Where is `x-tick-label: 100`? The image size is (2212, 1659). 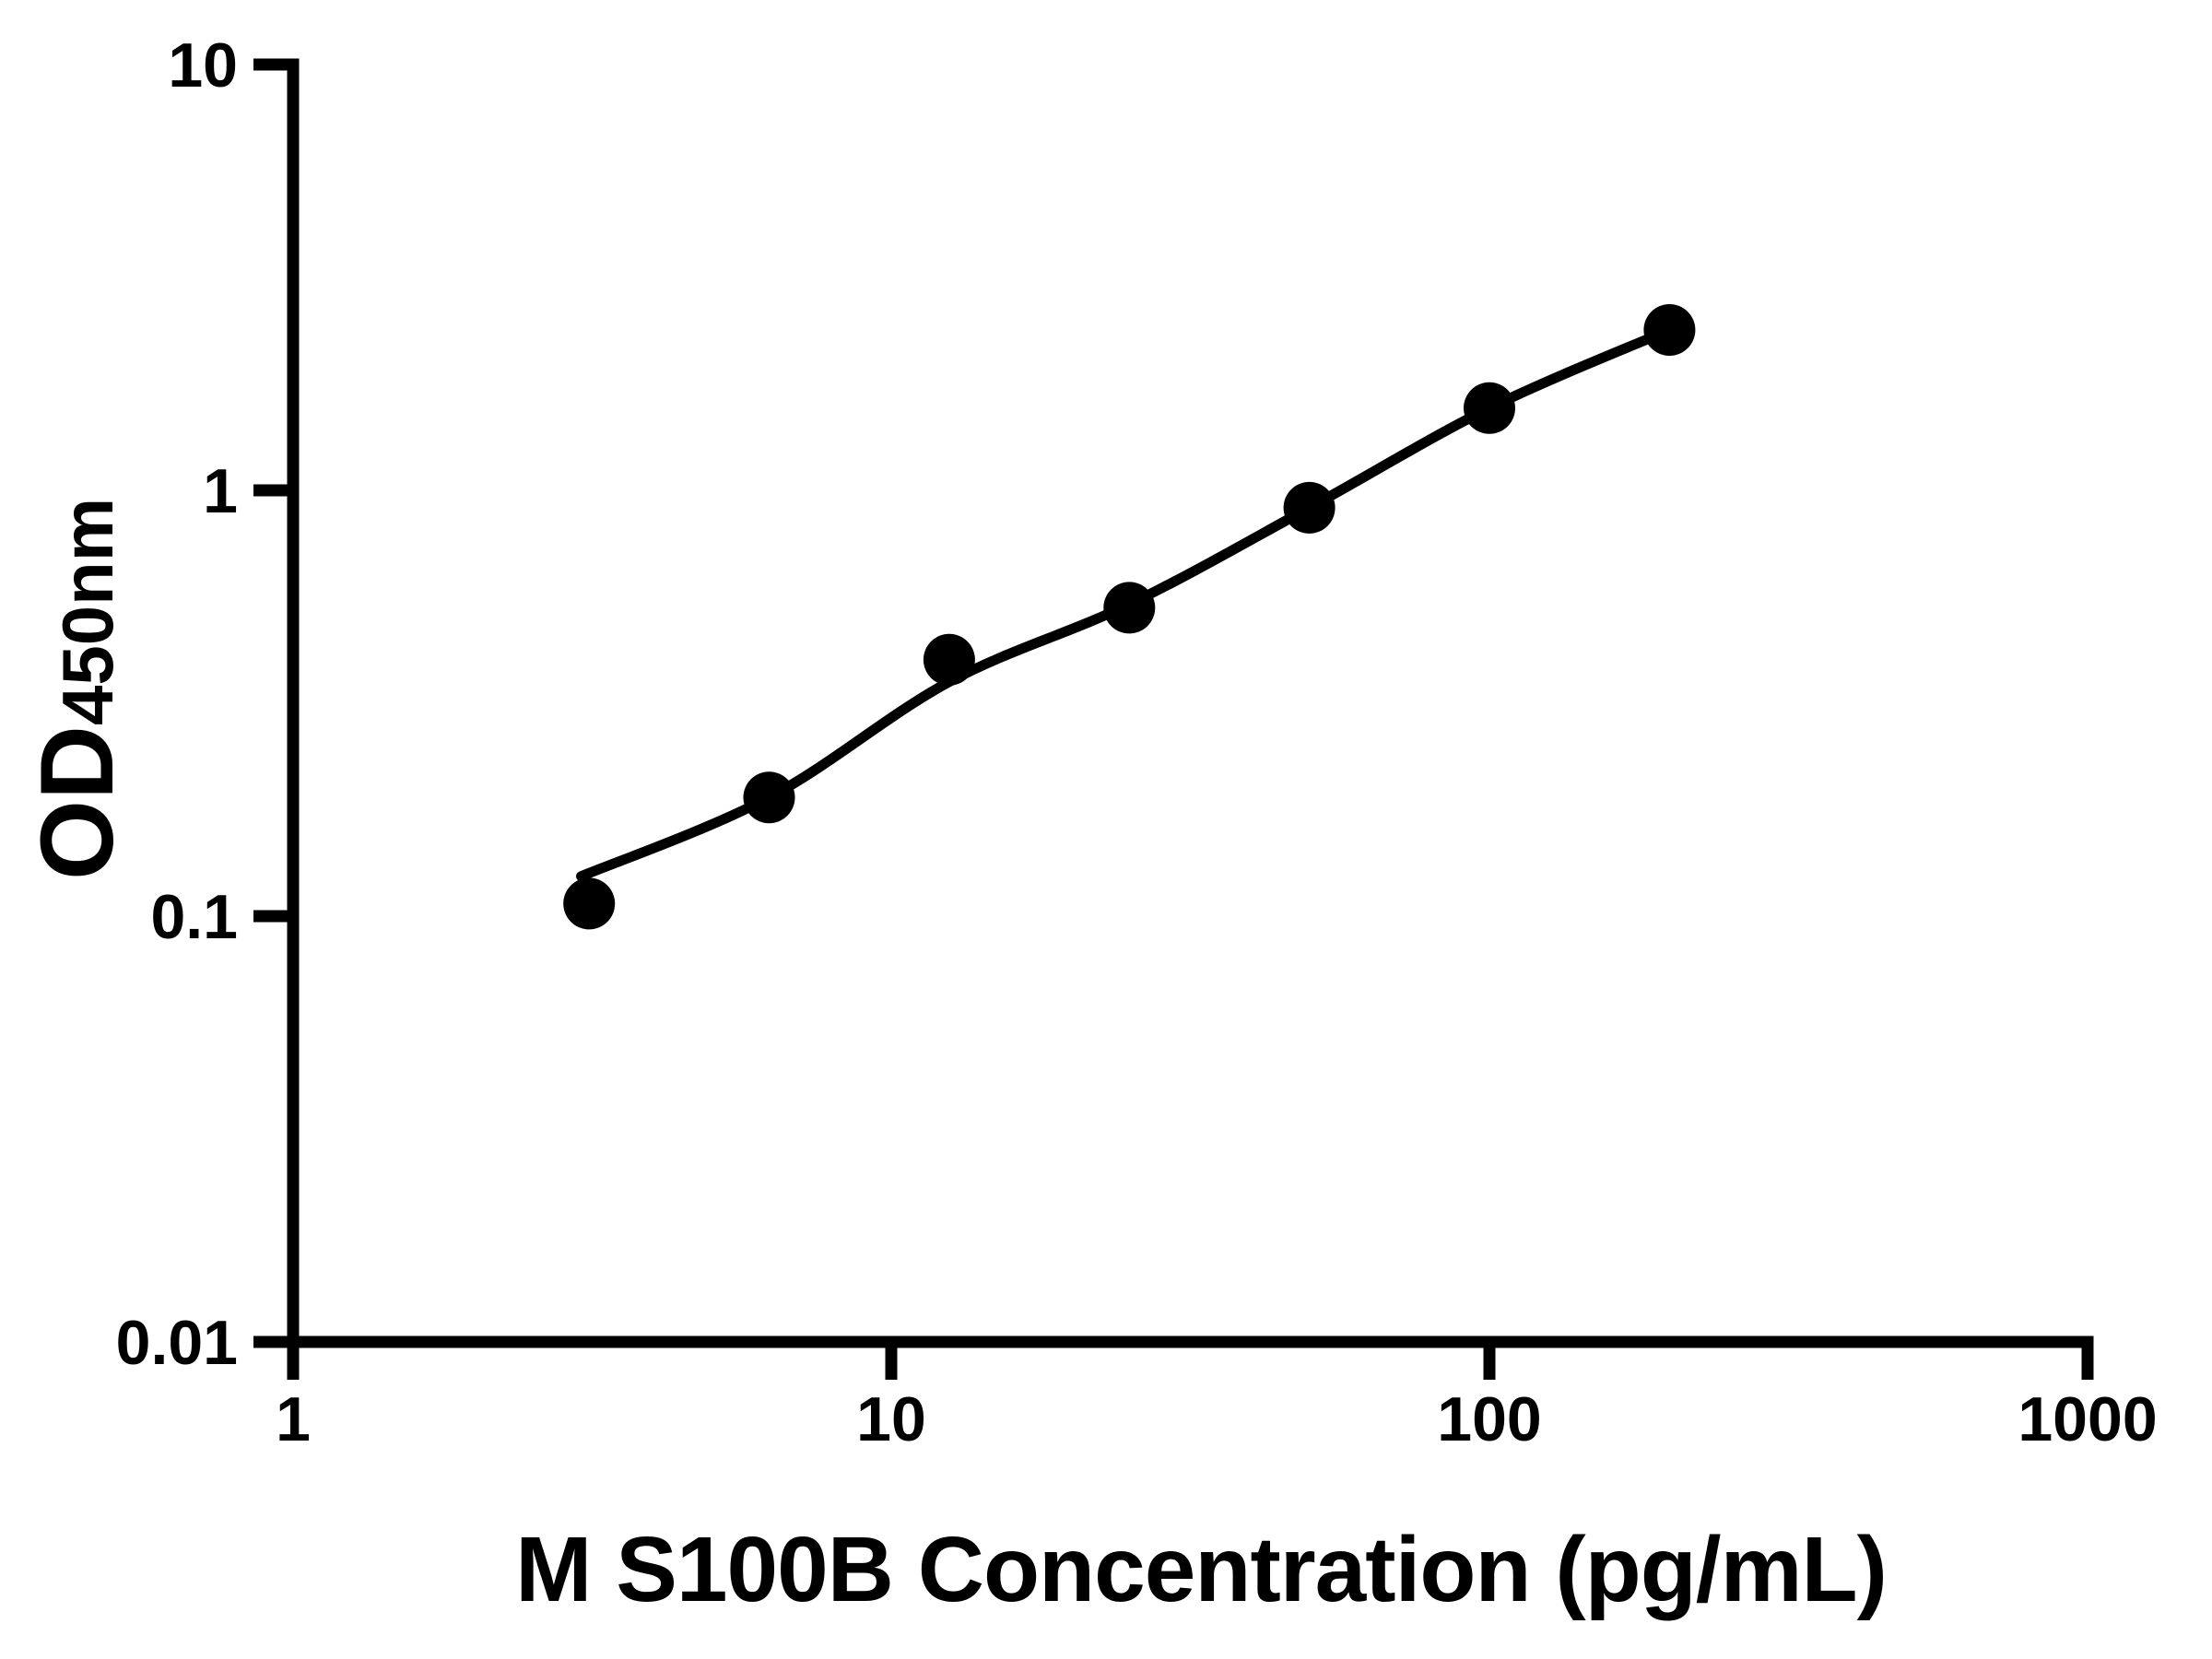
x-tick-label: 100 is located at coordinates (1489, 1419).